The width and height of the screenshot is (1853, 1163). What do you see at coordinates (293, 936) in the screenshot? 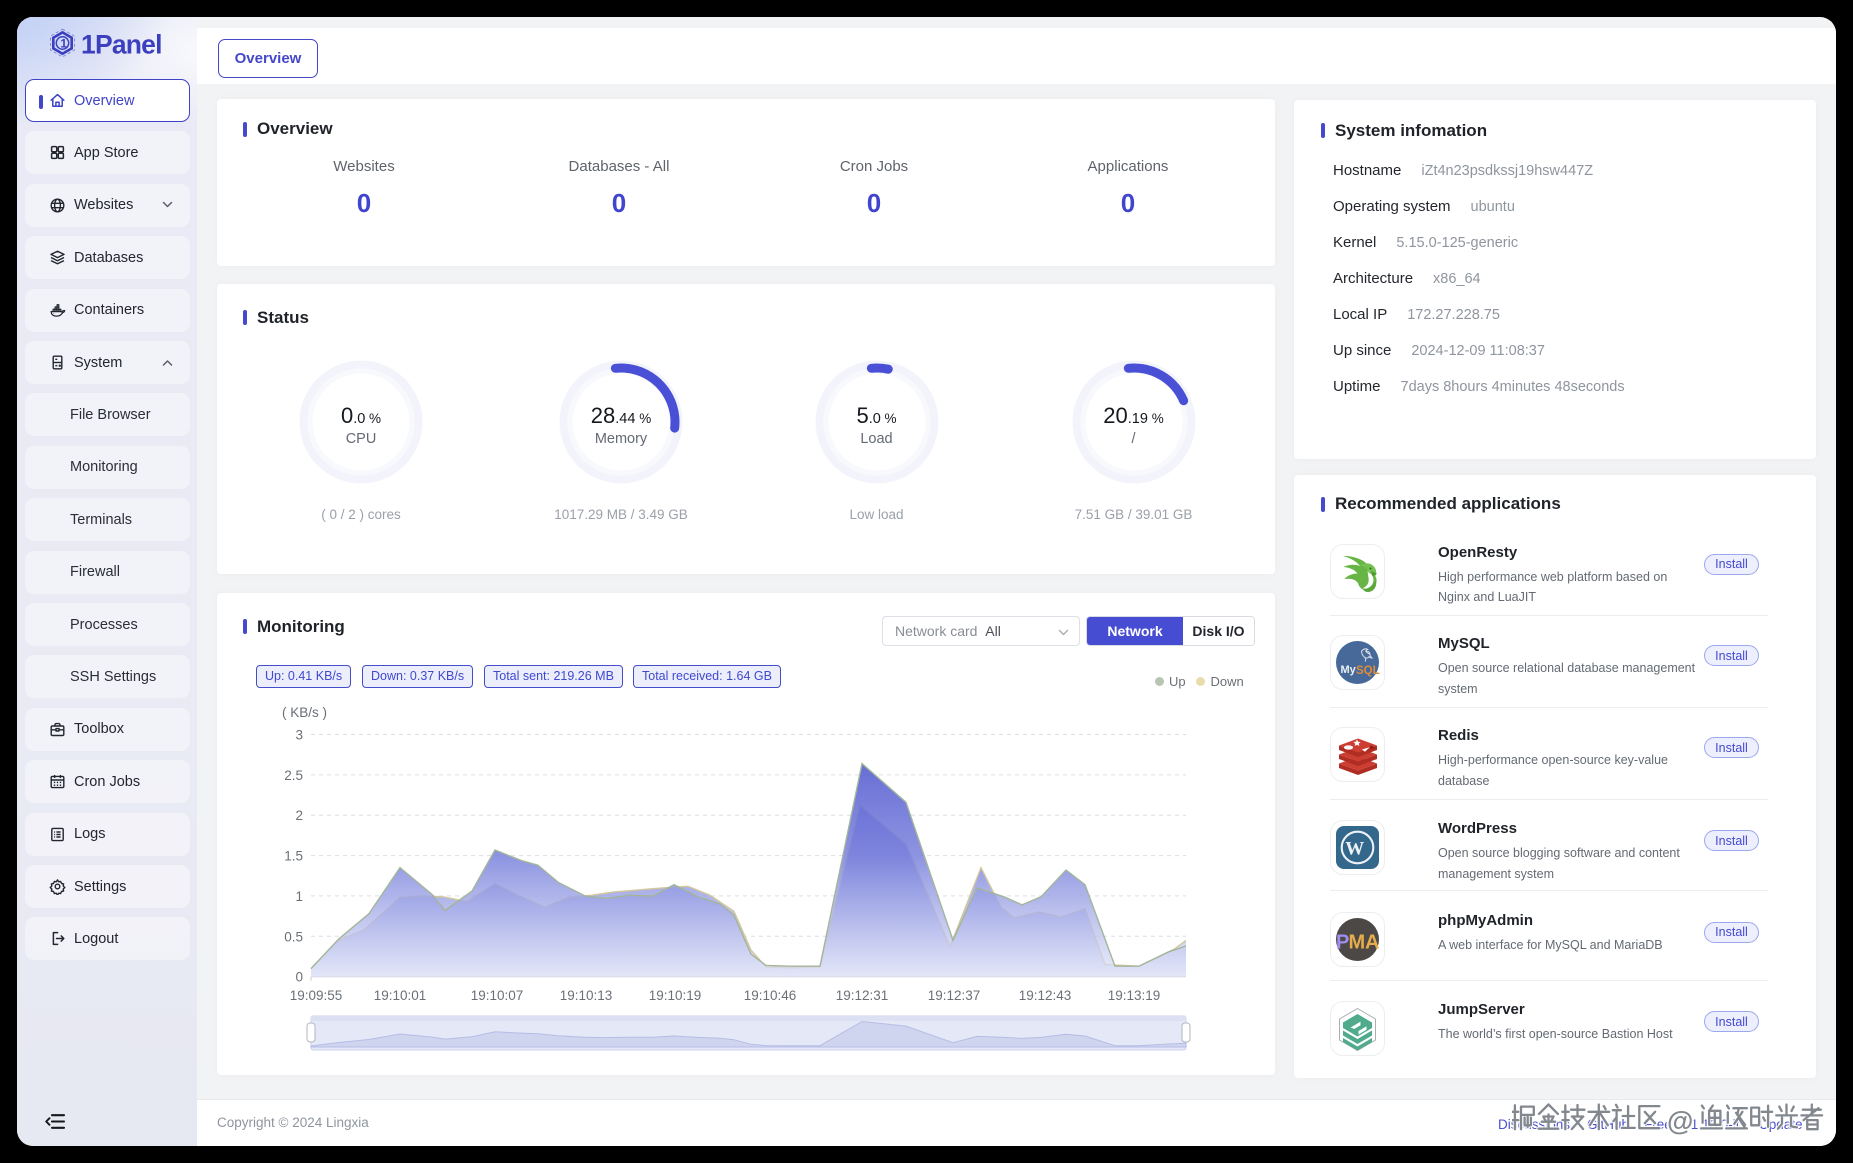
I see `svg-text: 0.5` at bounding box center [293, 936].